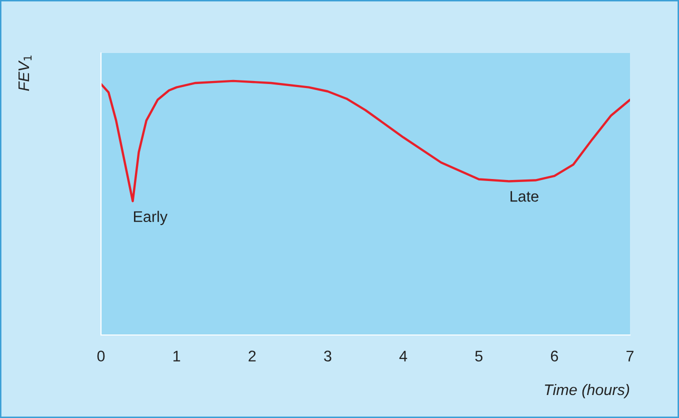 The image size is (679, 418). Describe the element at coordinates (151, 218) in the screenshot. I see `annotation: Early` at that location.